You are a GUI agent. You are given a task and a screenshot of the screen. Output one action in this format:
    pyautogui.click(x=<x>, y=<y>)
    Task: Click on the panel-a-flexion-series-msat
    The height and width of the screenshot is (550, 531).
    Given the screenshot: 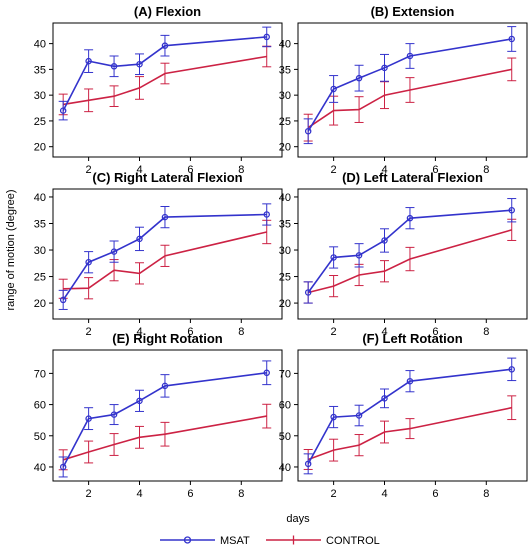 What is the action you would take?
    pyautogui.click(x=165, y=73)
    